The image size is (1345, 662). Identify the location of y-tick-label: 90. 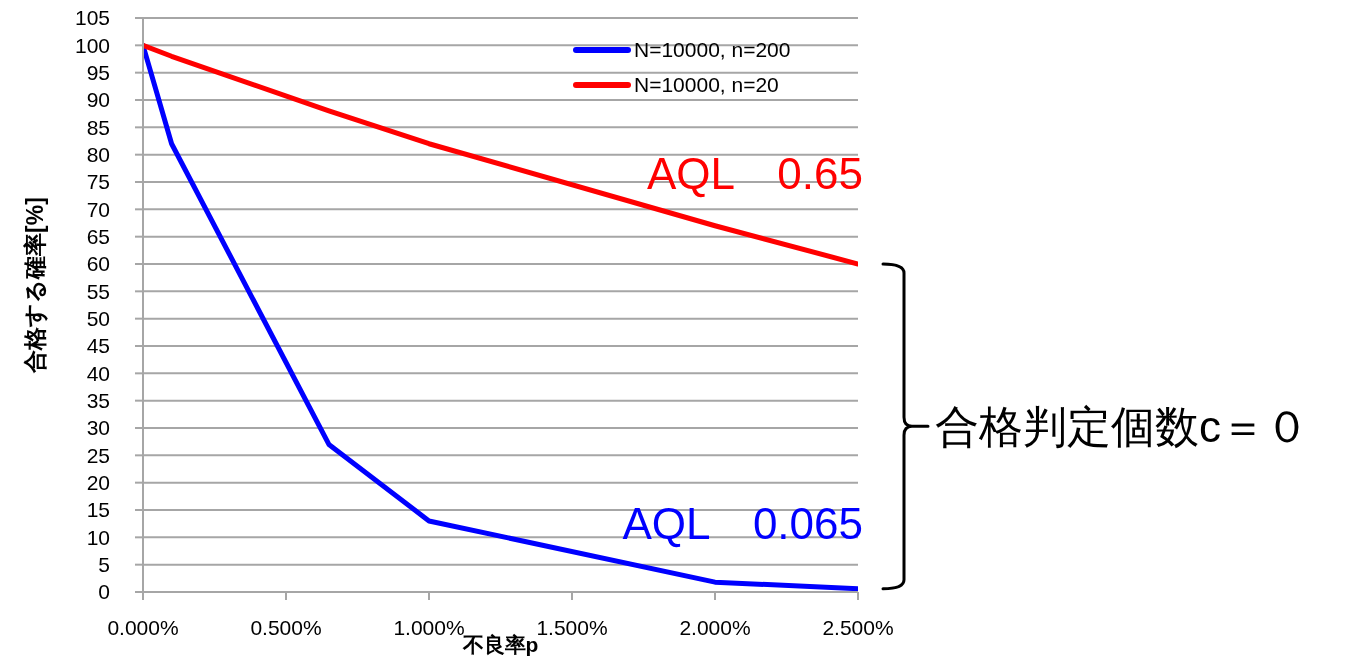
(98, 100).